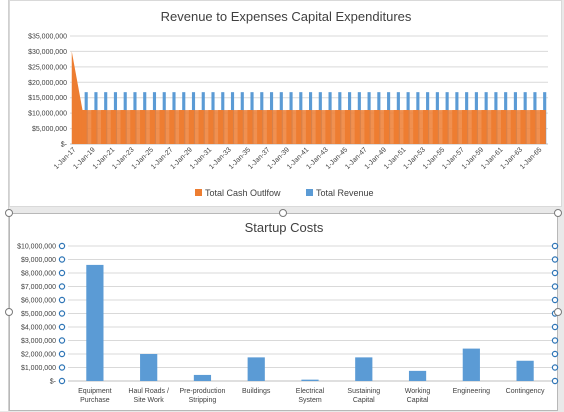 The image size is (564, 412). I want to click on category-label: System, so click(310, 400).